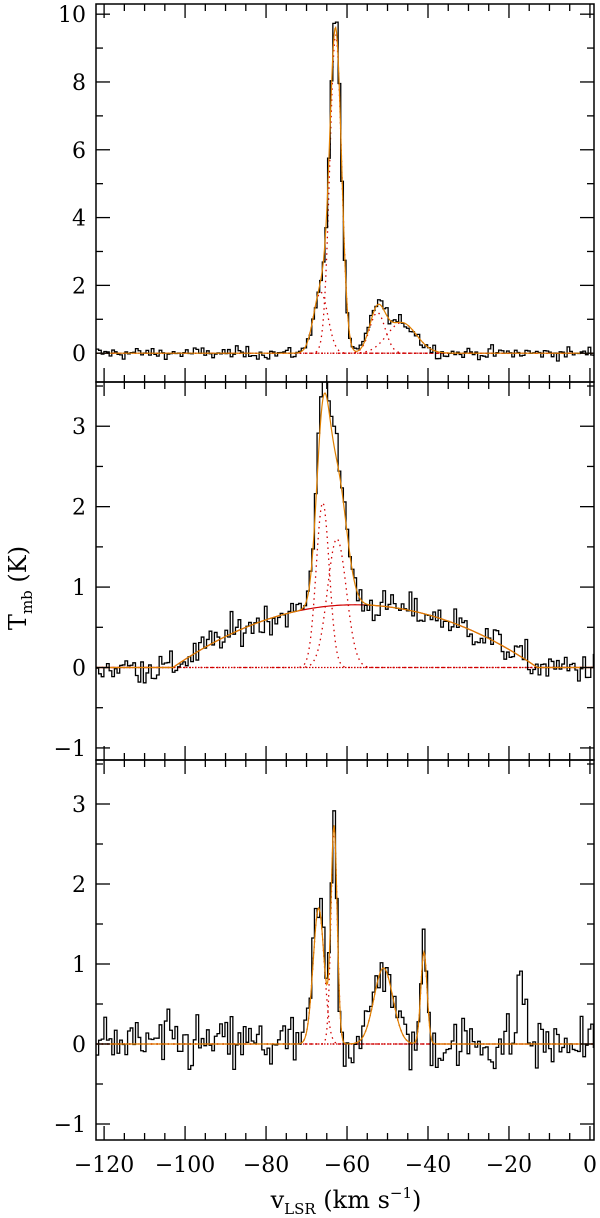 The height and width of the screenshot is (1218, 600). What do you see at coordinates (345, 636) in the screenshot?
I see `plateau-component` at bounding box center [345, 636].